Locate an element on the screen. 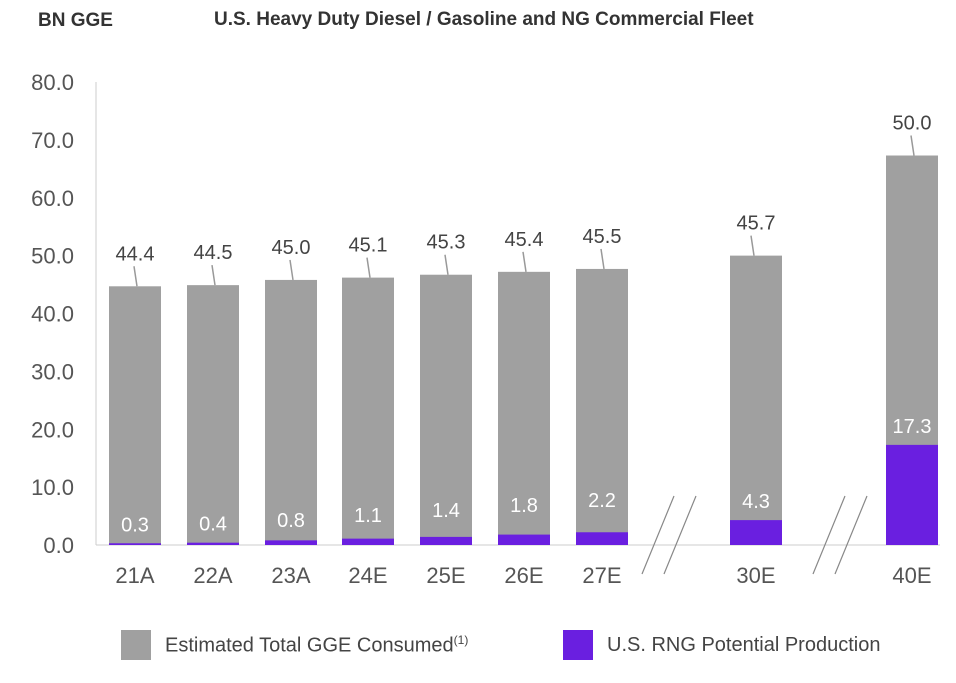  data-label-rng: 1.4 is located at coordinates (446, 511).